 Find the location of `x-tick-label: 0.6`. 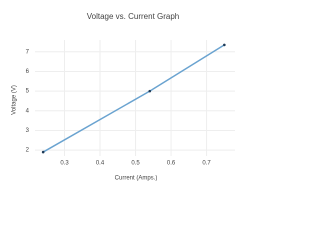

x-tick-label: 0.6 is located at coordinates (171, 164).